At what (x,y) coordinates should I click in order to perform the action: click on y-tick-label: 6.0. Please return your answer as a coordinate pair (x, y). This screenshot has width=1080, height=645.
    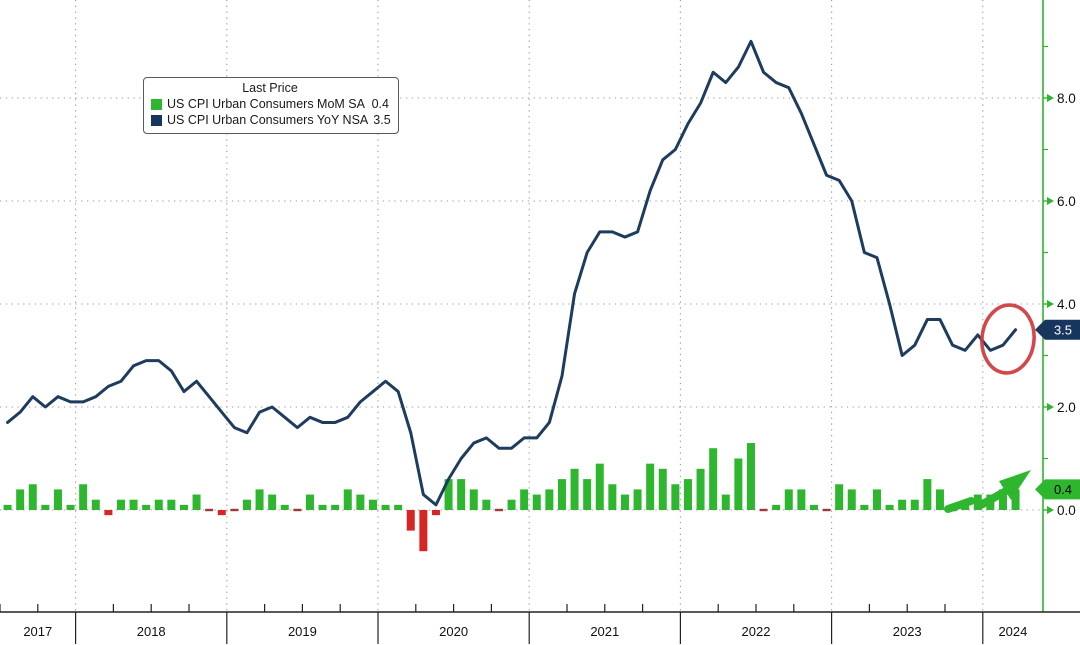
    Looking at the image, I should click on (1066, 201).